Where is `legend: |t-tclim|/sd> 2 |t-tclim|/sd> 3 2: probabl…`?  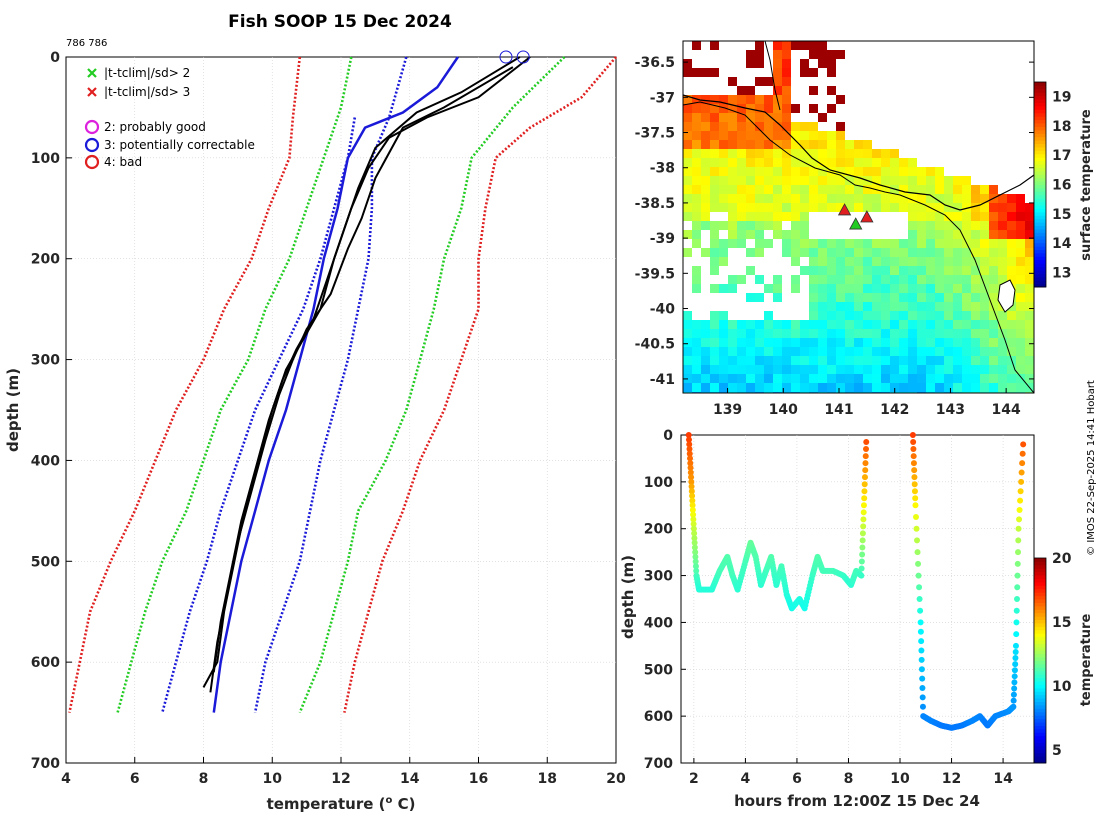 legend: |t-tclim|/sd> 2 |t-tclim|/sd> 3 2: probabl… is located at coordinates (169, 118).